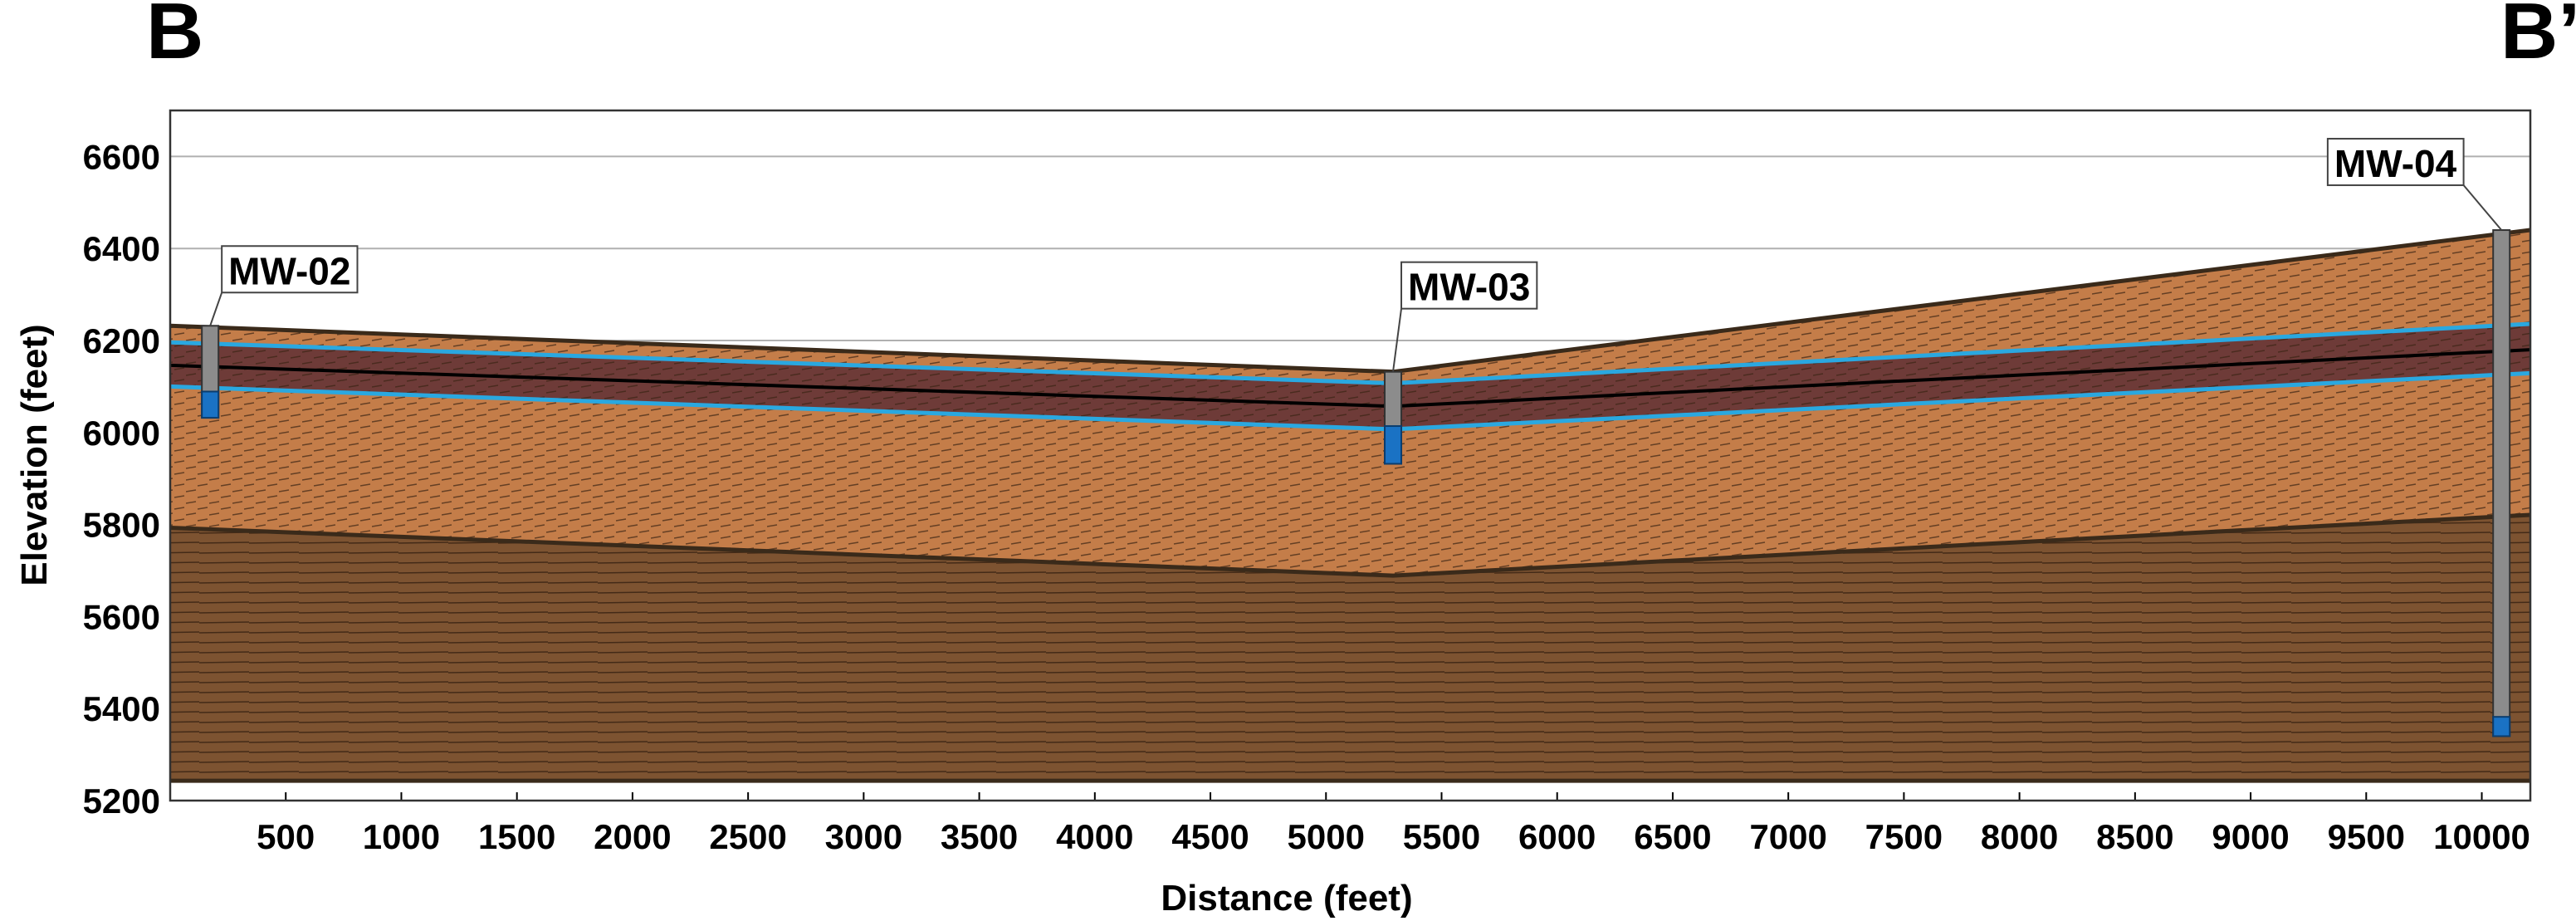 The image size is (2576, 921). Describe the element at coordinates (121, 801) in the screenshot. I see `y-tick-label: 5200` at that location.